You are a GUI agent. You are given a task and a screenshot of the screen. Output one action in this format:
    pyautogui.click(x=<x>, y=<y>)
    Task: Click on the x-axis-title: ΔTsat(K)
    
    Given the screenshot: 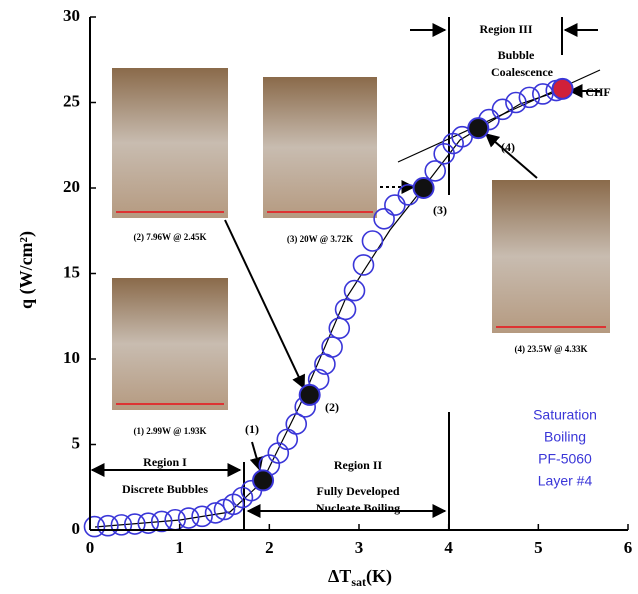 What is the action you would take?
    pyautogui.click(x=360, y=577)
    